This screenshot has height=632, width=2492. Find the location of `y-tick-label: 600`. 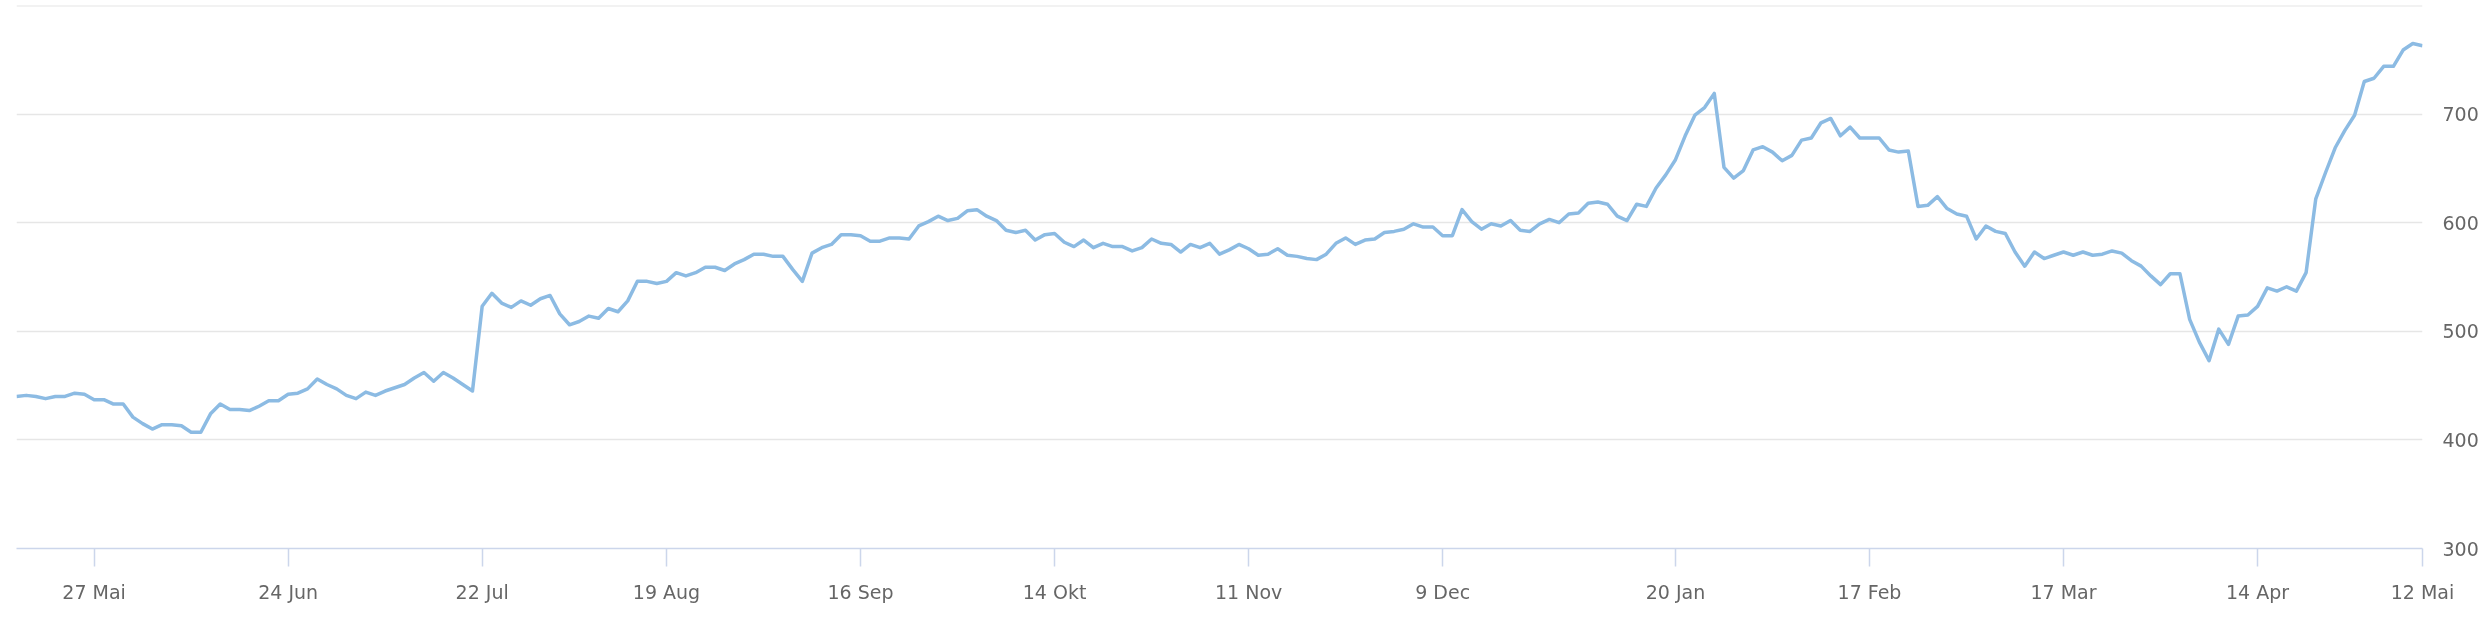

y-tick-label: 600 is located at coordinates (2460, 222).